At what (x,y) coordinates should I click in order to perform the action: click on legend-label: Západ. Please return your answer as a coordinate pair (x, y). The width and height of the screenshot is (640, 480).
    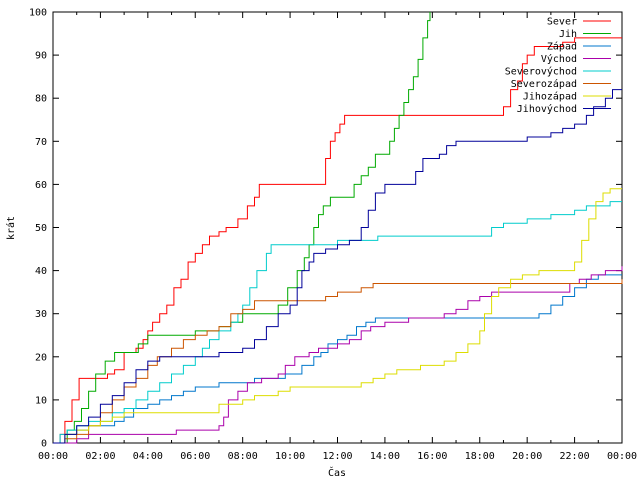
    Looking at the image, I should click on (562, 47).